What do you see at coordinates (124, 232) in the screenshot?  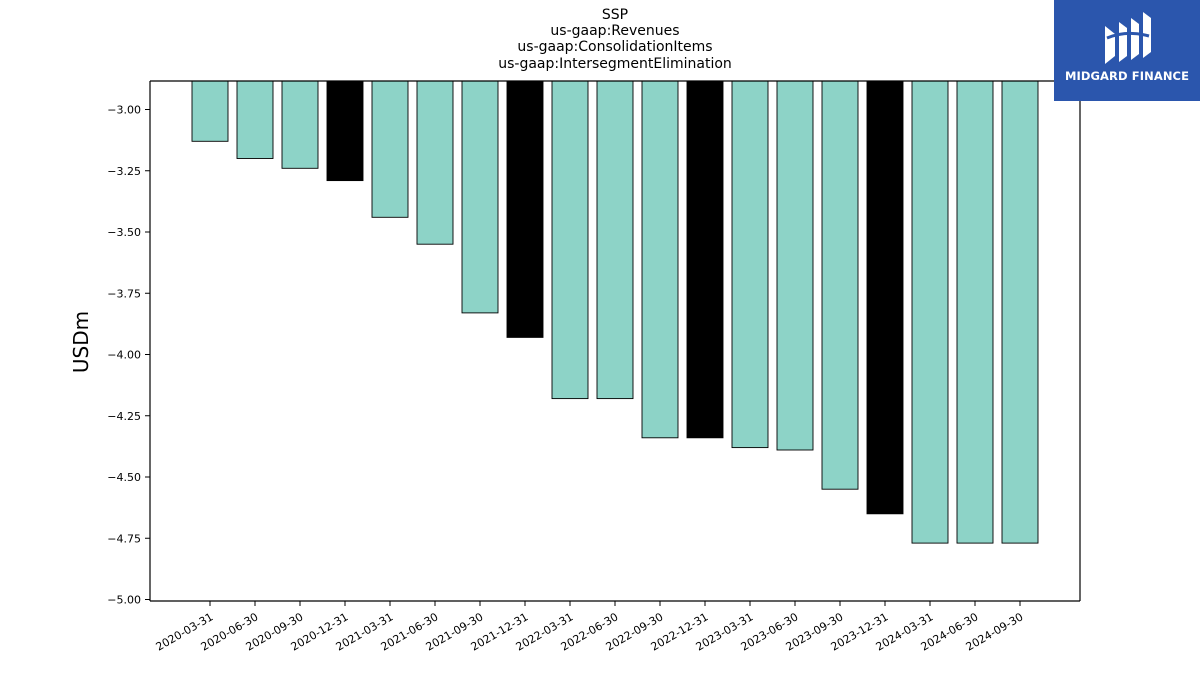 I see `y-tick-label: −3.50` at bounding box center [124, 232].